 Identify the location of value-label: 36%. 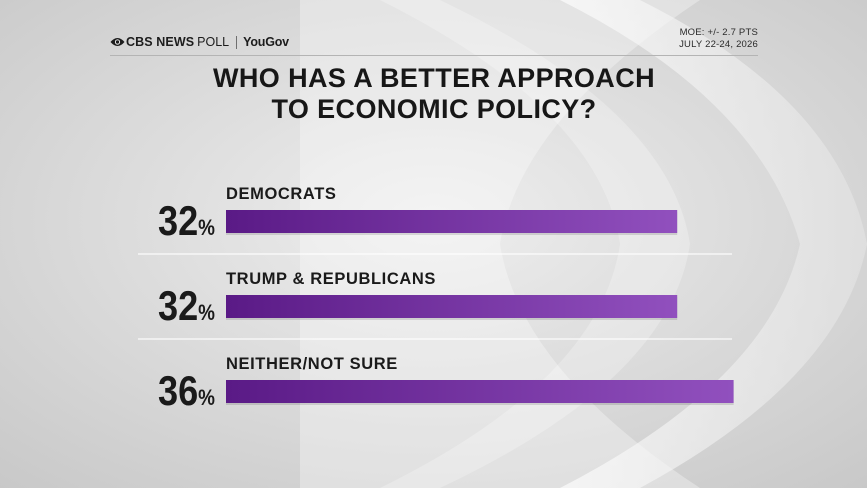
(186, 392).